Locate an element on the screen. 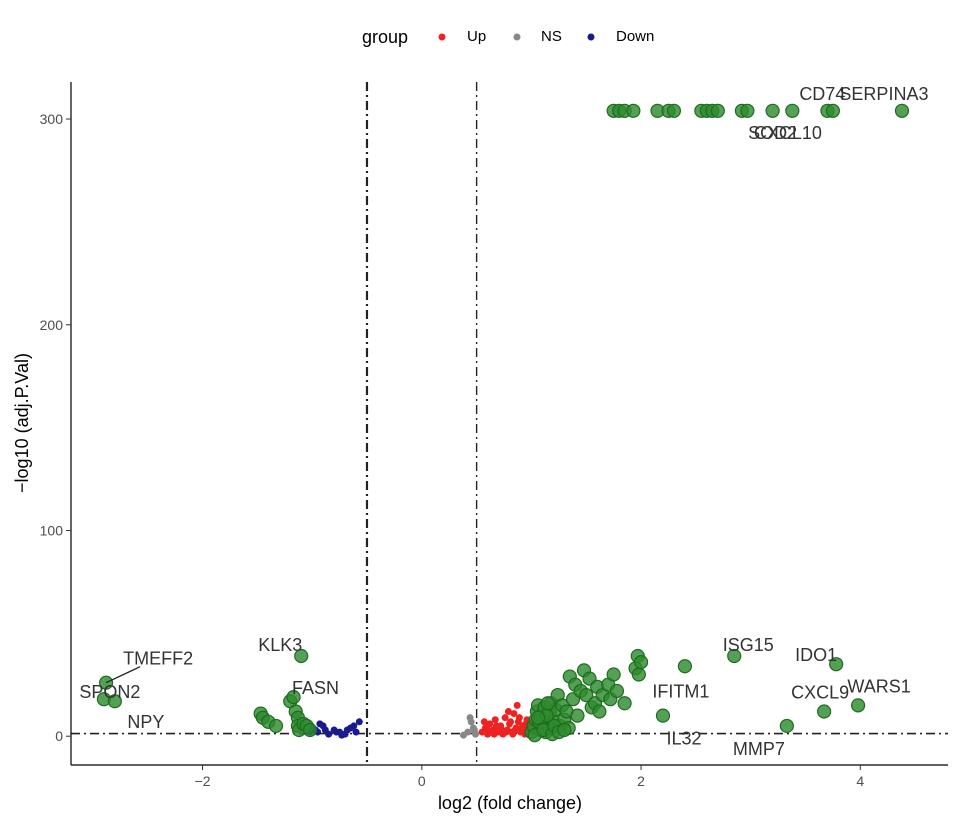 The height and width of the screenshot is (826, 960). gene-label: KLK3 is located at coordinates (280, 645).